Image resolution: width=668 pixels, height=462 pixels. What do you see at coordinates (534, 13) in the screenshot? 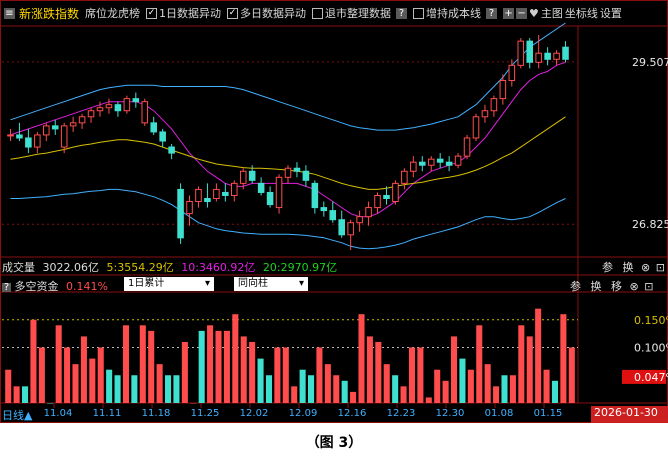
I see `favorite-icon: ♥` at bounding box center [534, 13].